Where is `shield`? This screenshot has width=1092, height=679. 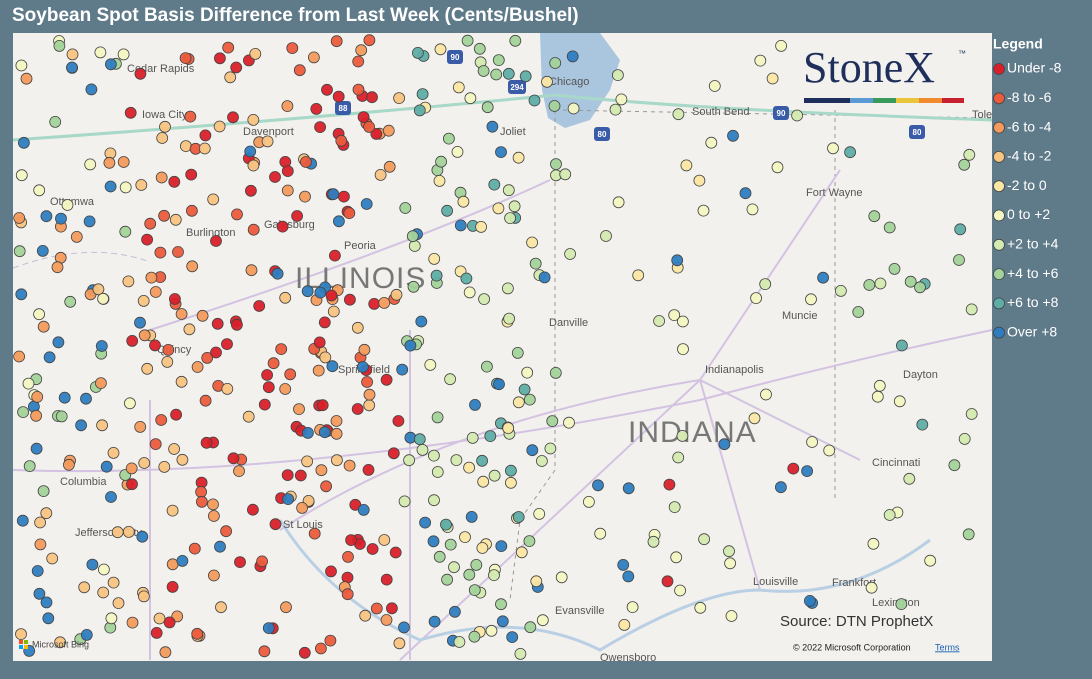
shield is located at coordinates (517, 87).